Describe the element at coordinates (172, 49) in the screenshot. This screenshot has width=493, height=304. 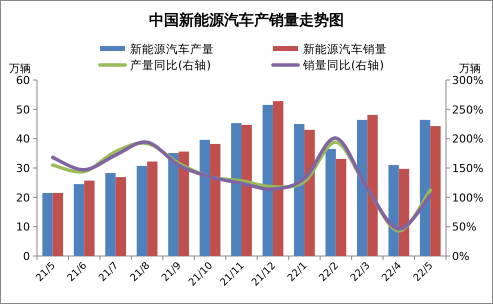
I see `legend-label: 新能源汽车产量` at that location.